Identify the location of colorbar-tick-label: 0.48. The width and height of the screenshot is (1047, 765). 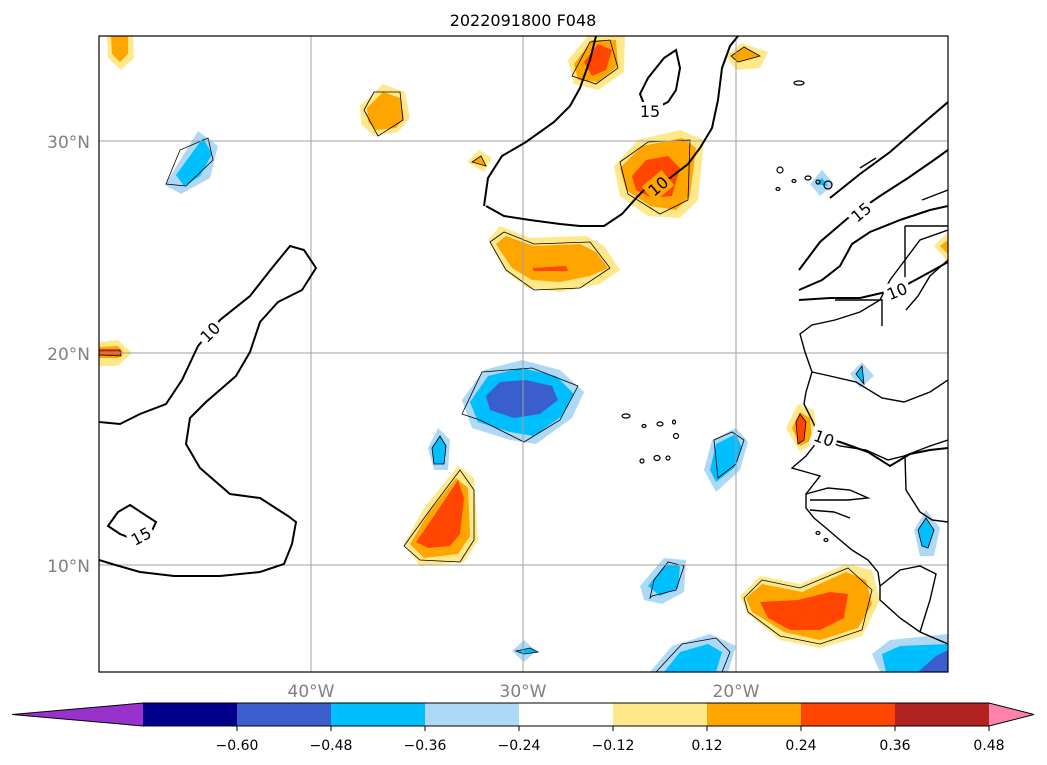
(988, 746).